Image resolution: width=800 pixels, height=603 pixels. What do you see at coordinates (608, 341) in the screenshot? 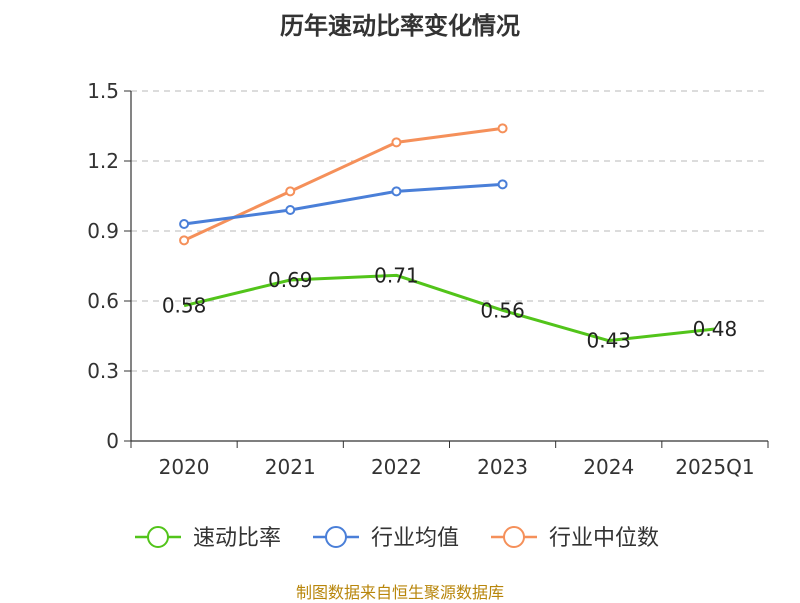
I see `data-label: 0.43` at bounding box center [608, 341].